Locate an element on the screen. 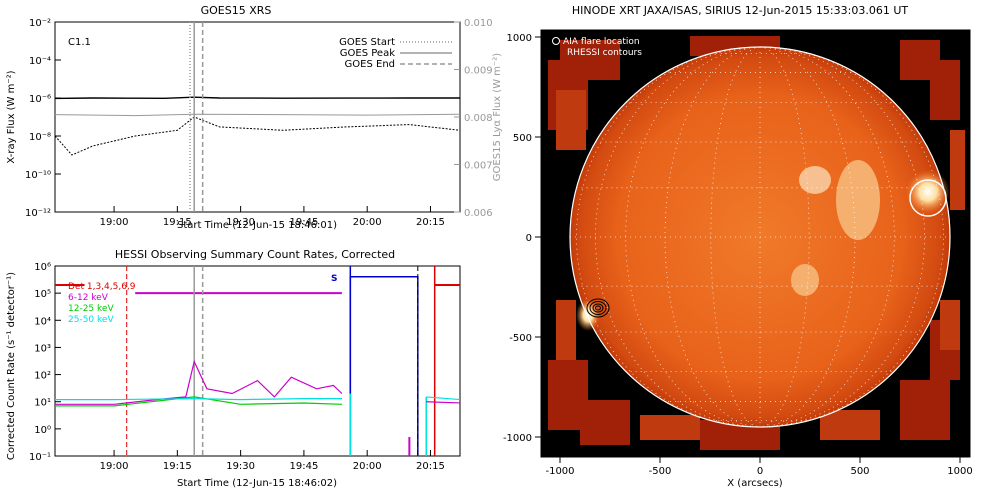 Image resolution: width=1000 pixels, height=504 pixels. rhessi-legend-label: 12-25 keV is located at coordinates (91, 309).